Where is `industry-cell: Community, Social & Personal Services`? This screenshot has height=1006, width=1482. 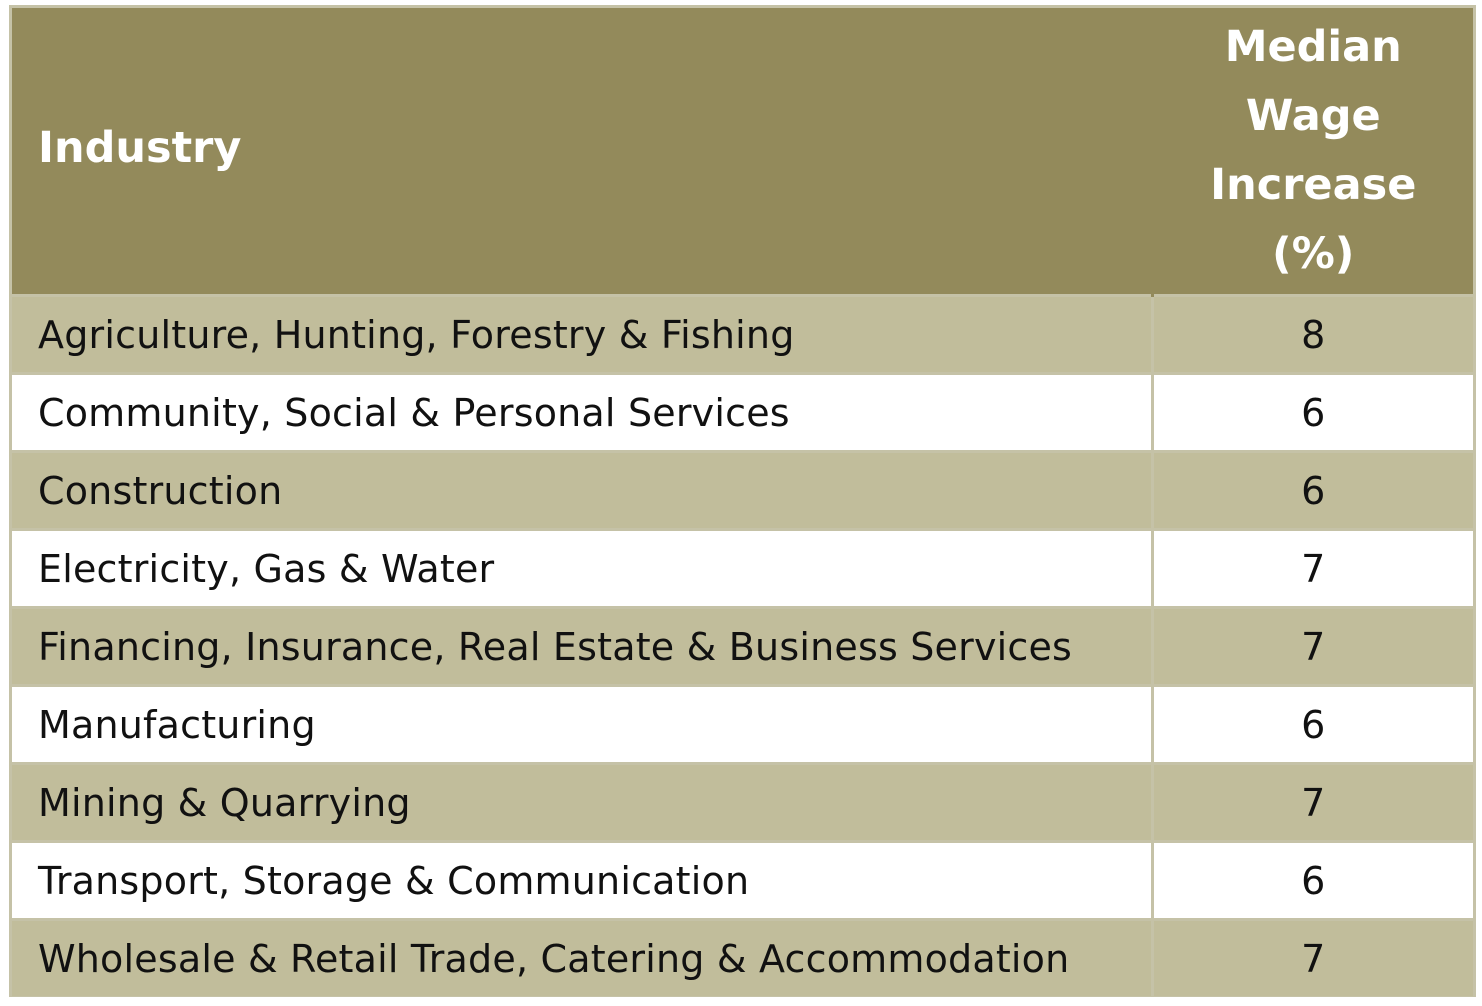 industry-cell: Community, Social & Personal Services is located at coordinates (582, 412).